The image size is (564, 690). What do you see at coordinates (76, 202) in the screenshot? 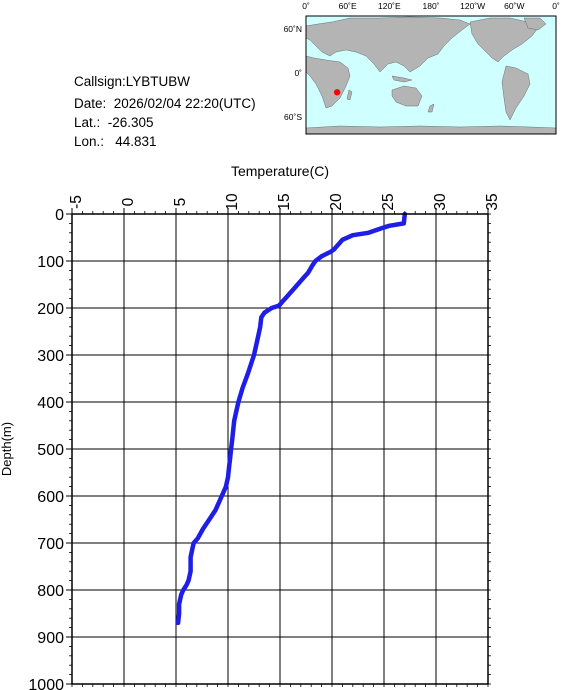
I see `x-tick-label: -5` at bounding box center [76, 202].